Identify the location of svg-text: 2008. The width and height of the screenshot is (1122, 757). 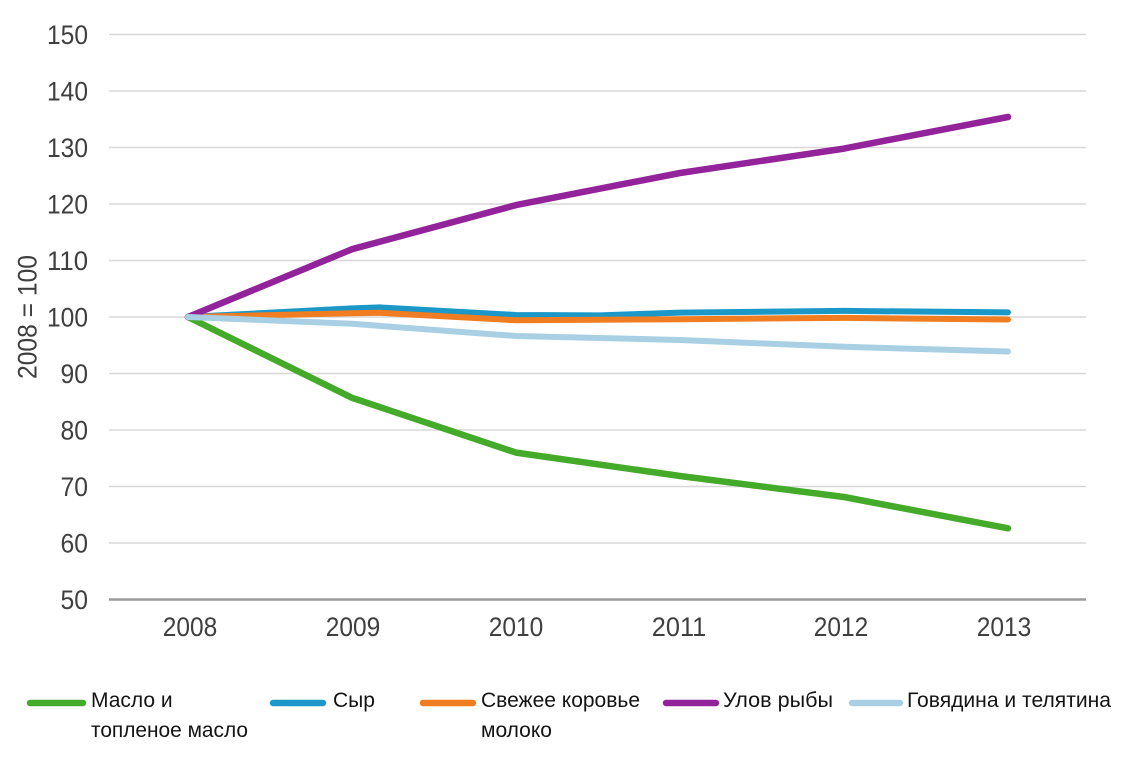
(190, 627).